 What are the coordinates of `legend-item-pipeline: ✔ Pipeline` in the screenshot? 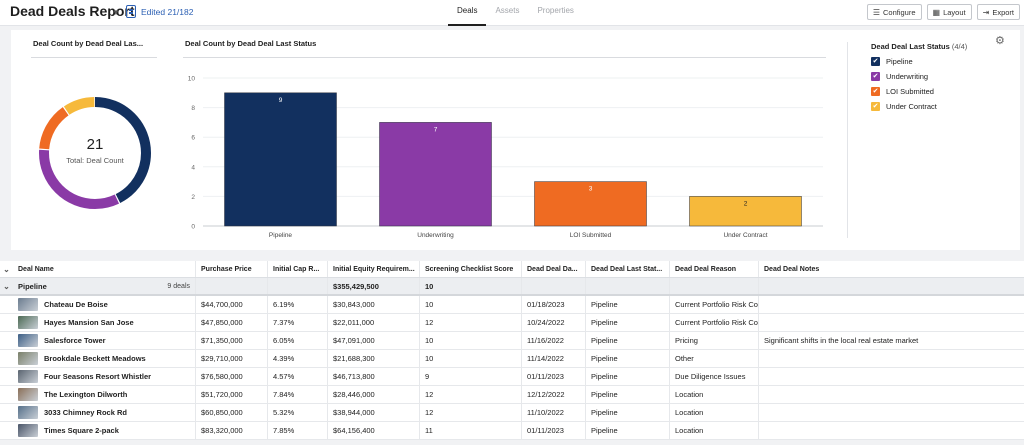 It's located at (892, 61).